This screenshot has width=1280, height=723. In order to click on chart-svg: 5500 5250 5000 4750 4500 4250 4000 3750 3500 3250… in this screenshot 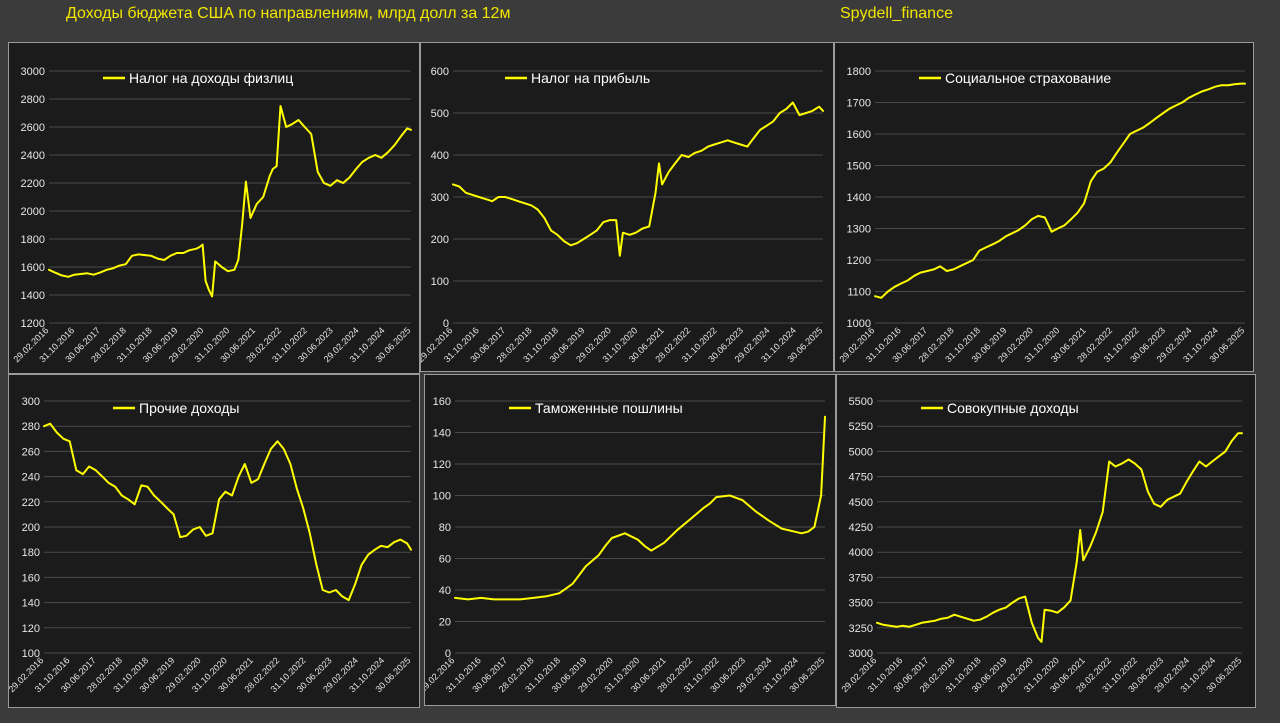, I will do `click(1041, 545)`.